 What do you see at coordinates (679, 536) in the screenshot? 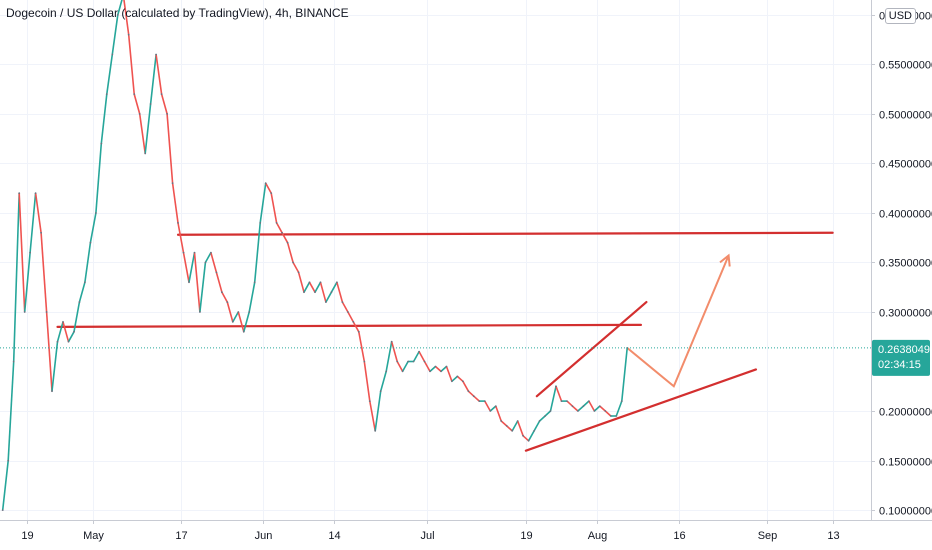
I see `x-tick-label-8: 16` at bounding box center [679, 536].